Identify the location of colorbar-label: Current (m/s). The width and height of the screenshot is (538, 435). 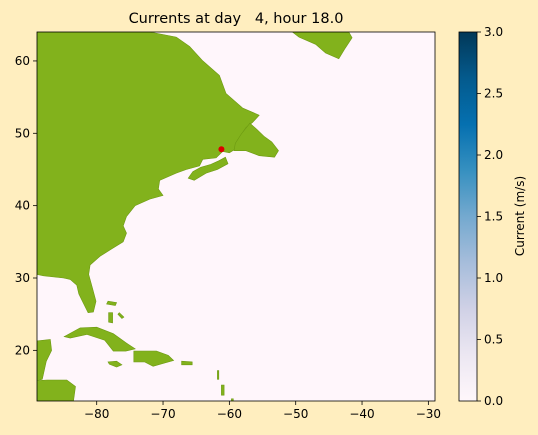
(520, 216).